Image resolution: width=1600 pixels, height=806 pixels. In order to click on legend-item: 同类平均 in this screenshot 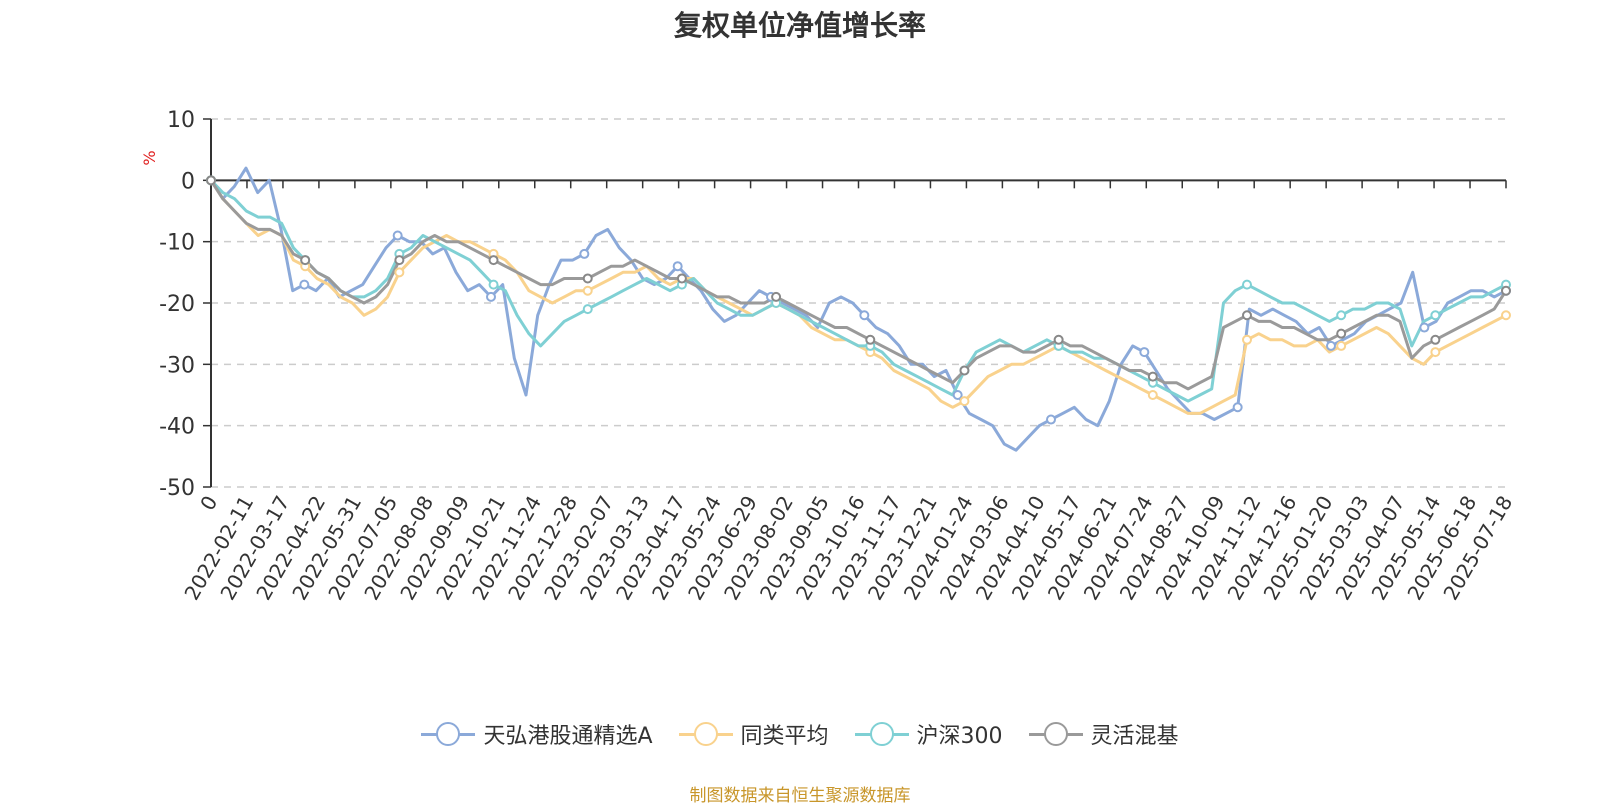, I will do `click(753, 734)`.